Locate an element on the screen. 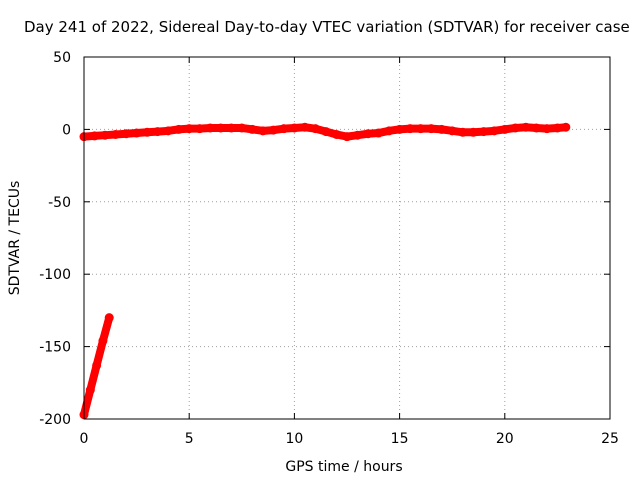 This screenshot has height=480, width=640. x-tick-label: 0 is located at coordinates (84, 439).